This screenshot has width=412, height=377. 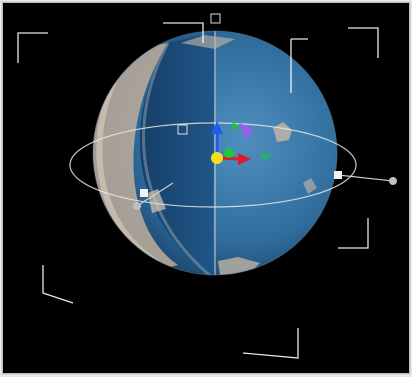 What do you see at coordinates (217, 127) in the screenshot?
I see `y-axis-arrow-icon` at bounding box center [217, 127].